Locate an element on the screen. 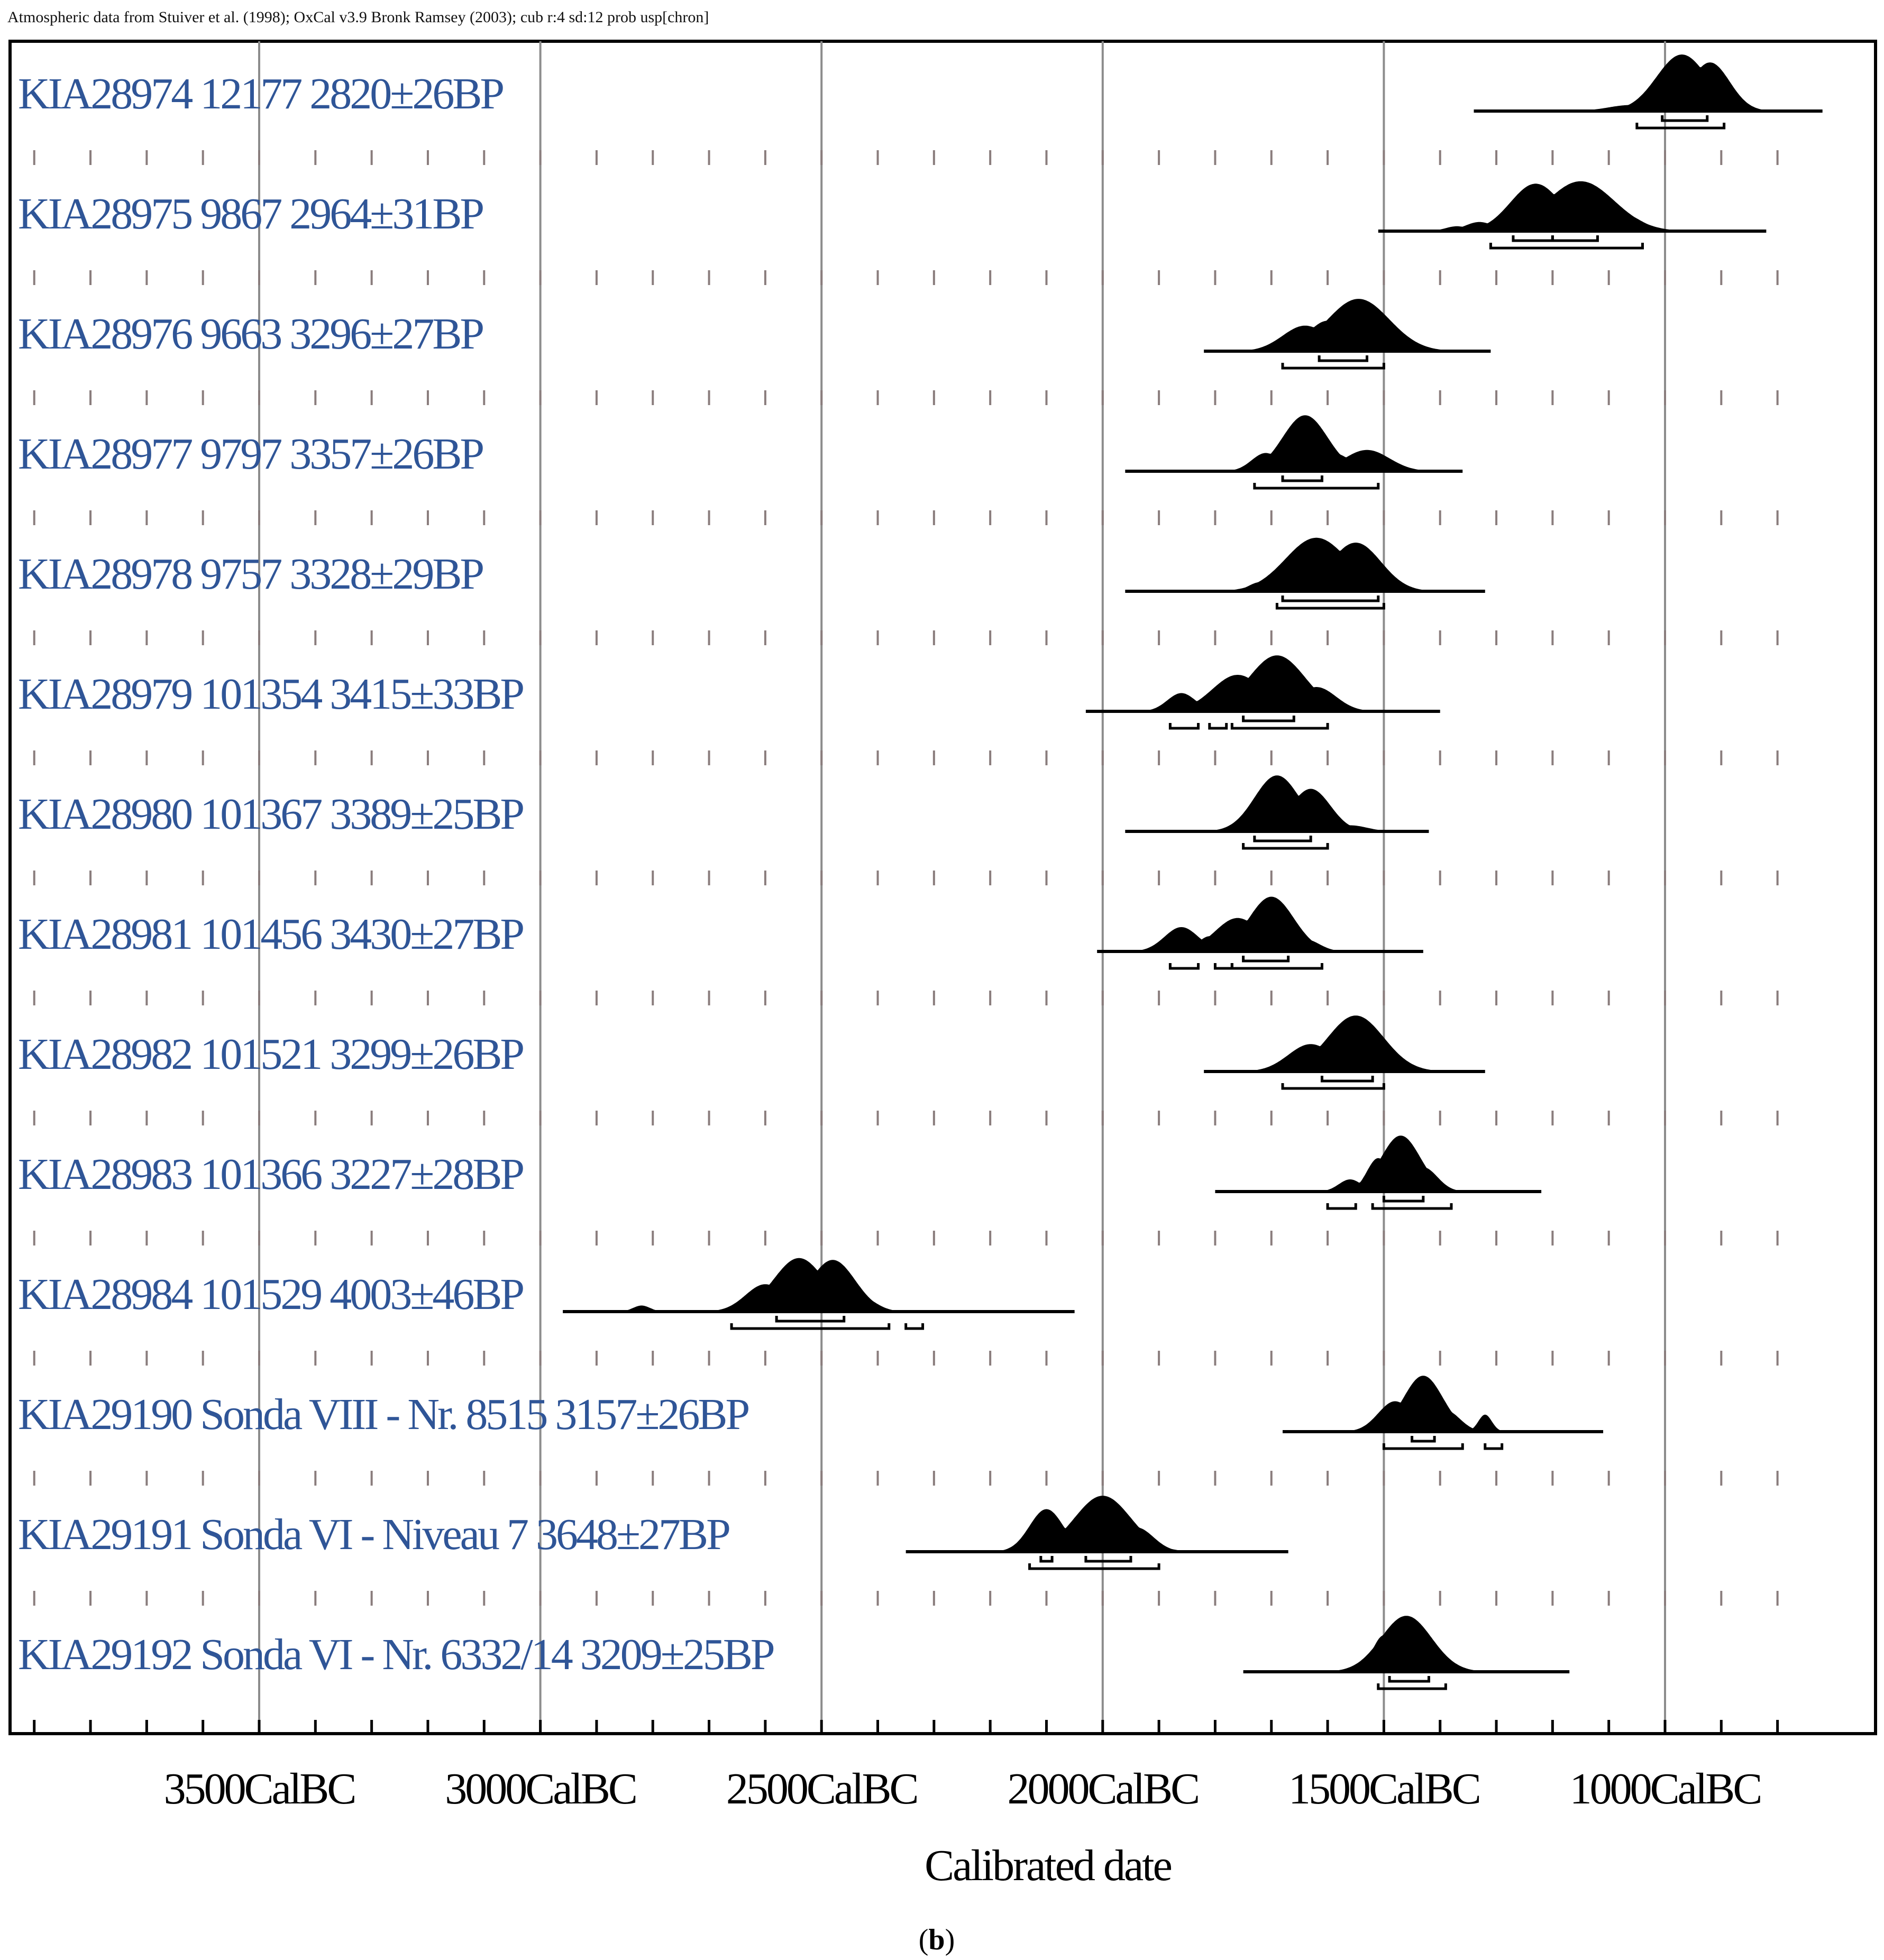 This screenshot has height=1960, width=1884. sample-label: KIA28982 101521 3299±26BP is located at coordinates (270, 1054).